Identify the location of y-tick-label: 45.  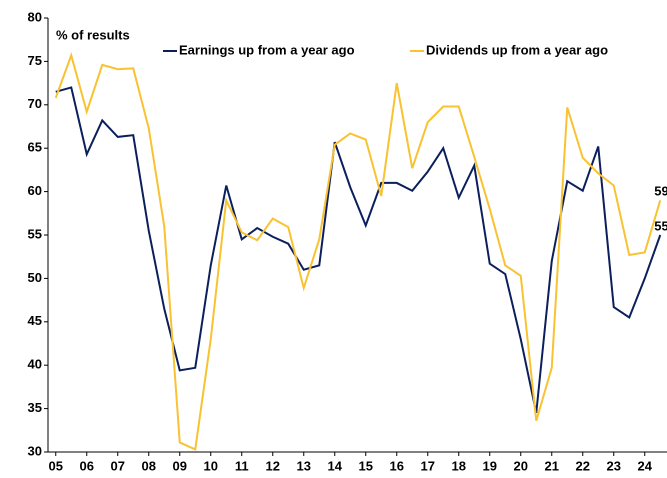
(35, 320).